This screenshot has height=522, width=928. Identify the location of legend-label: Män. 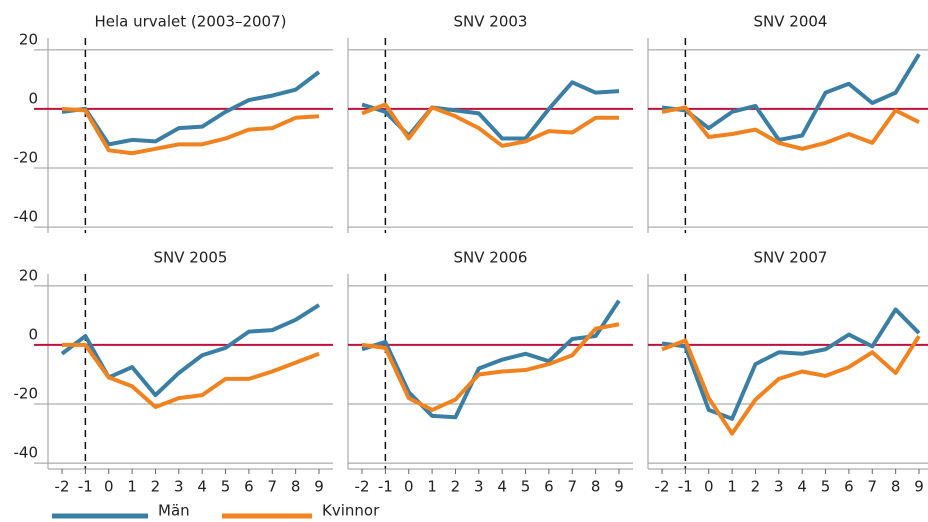
(174, 511).